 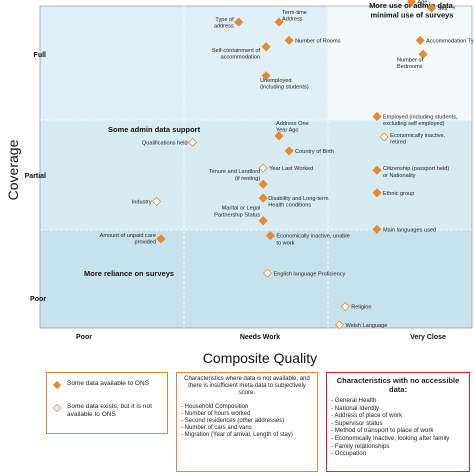 I want to click on data-point-label: Unemployed (including students), so click(x=284, y=84).